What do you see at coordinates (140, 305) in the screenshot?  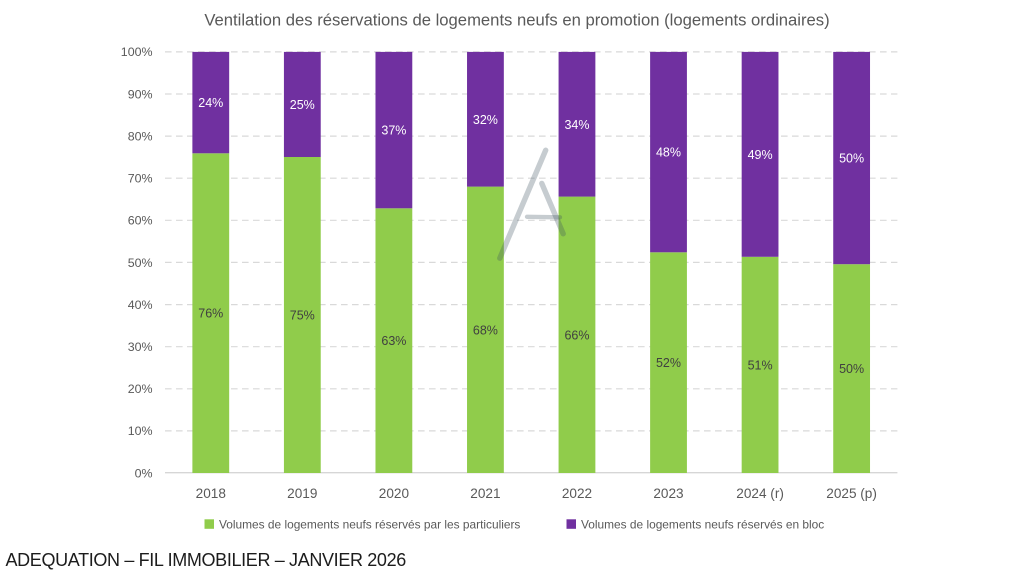 I see `svg-text: 40%` at bounding box center [140, 305].